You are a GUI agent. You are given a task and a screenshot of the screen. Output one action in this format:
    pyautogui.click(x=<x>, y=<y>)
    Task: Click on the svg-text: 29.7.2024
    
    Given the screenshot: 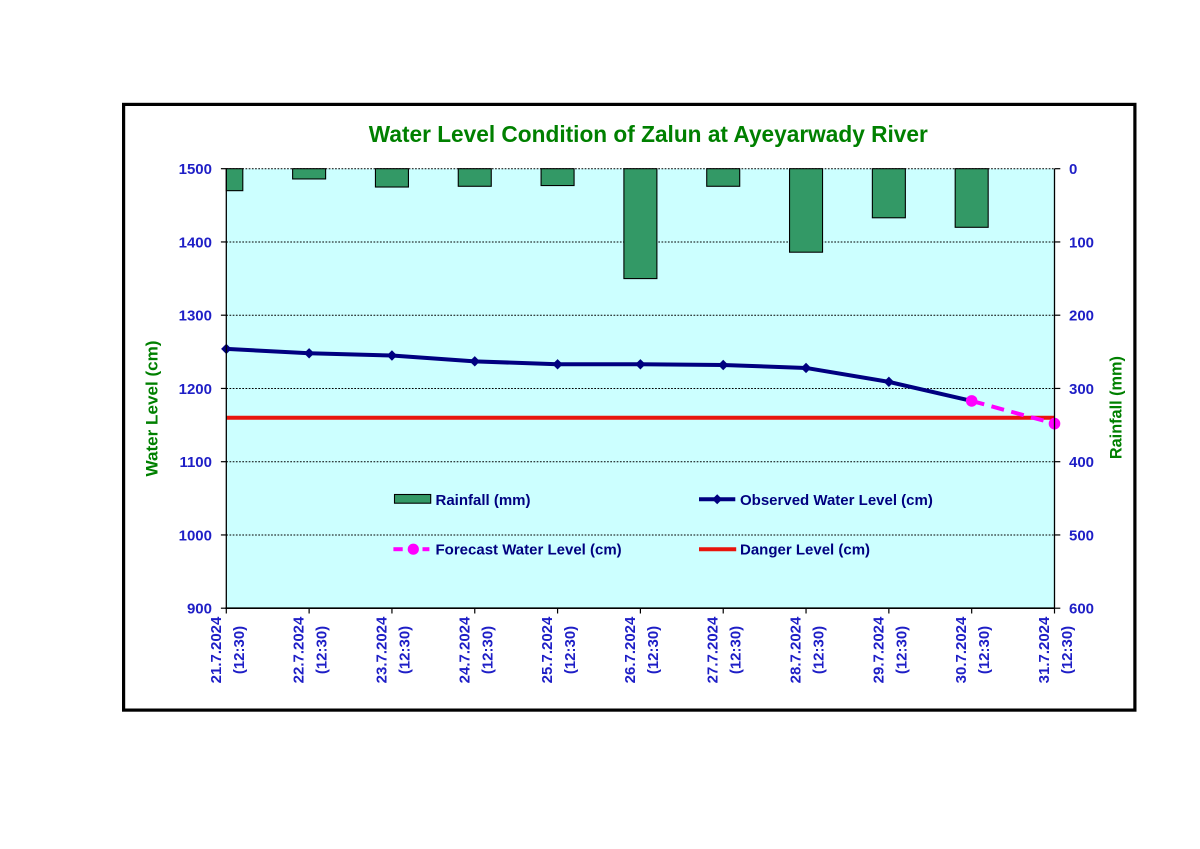 What is the action you would take?
    pyautogui.click(x=878, y=649)
    